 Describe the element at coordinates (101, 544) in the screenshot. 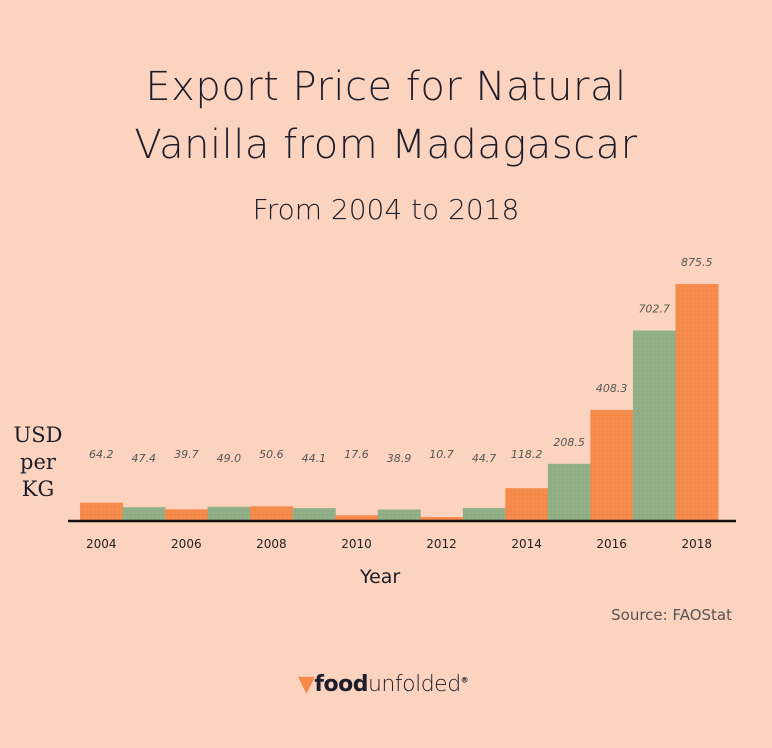

I see `x-tick-label: 2004` at that location.